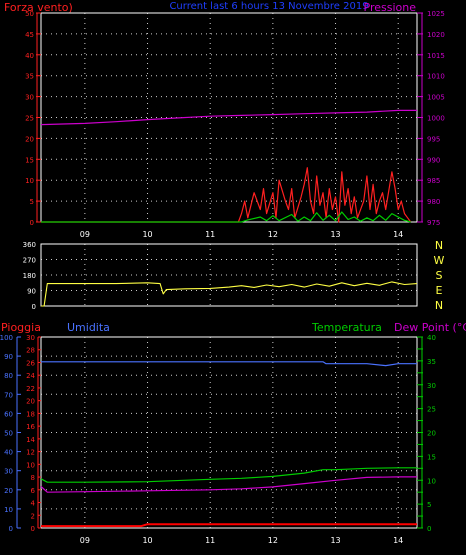 The image size is (466, 555). What do you see at coordinates (33, 504) in the screenshot?
I see `y-rain-tick-label: 4` at bounding box center [33, 504].